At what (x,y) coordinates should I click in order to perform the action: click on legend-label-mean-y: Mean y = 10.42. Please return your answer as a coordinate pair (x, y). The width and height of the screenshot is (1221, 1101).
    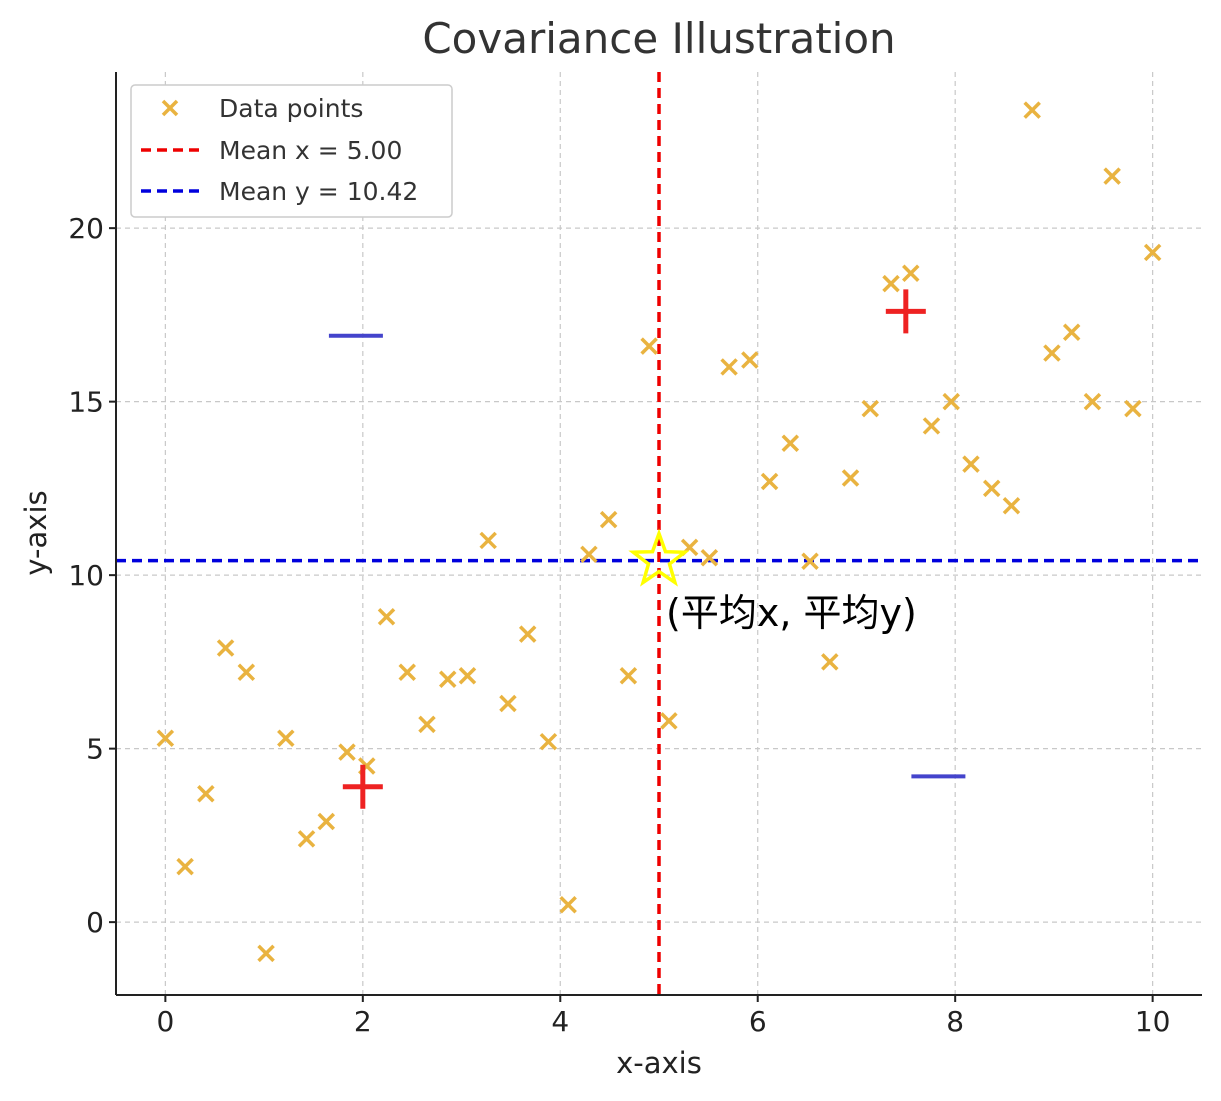
    Looking at the image, I should click on (318, 191).